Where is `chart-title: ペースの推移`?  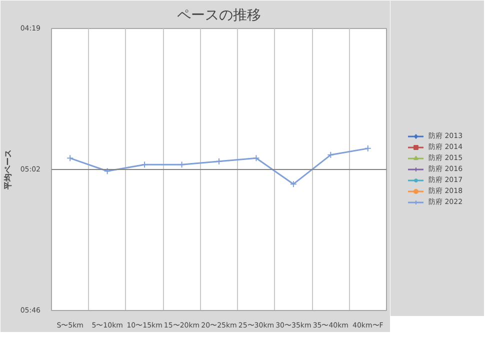
chart-title: ペースの推移 is located at coordinates (219, 16).